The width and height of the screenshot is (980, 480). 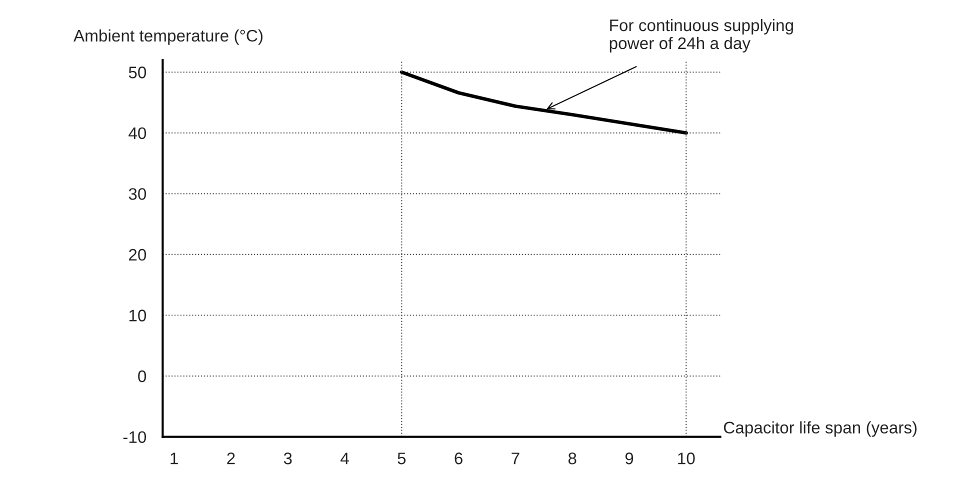 I want to click on x-tick-label: 10, so click(x=686, y=458).